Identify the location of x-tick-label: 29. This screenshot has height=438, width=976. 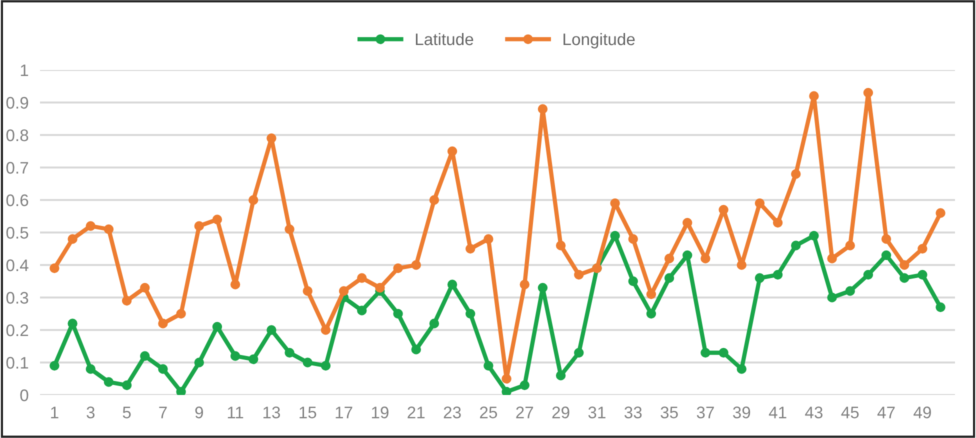
(561, 412).